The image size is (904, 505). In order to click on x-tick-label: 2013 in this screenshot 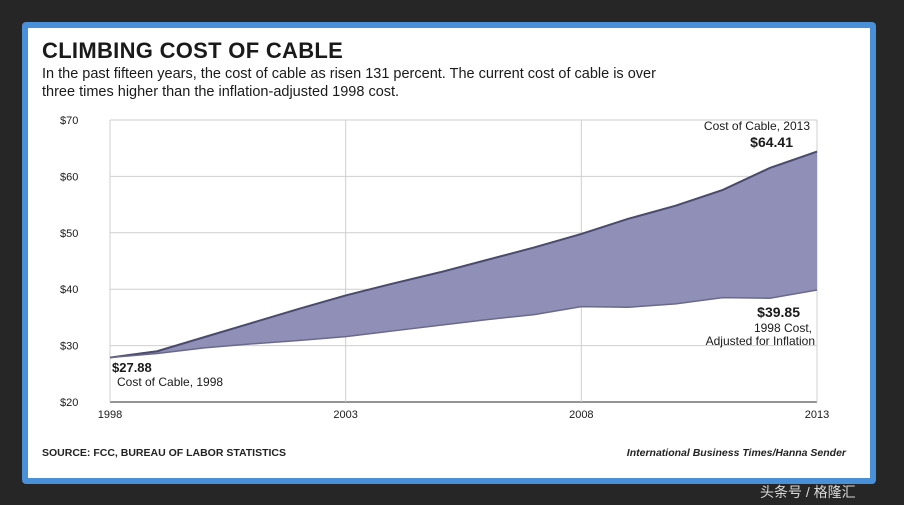, I will do `click(817, 415)`.